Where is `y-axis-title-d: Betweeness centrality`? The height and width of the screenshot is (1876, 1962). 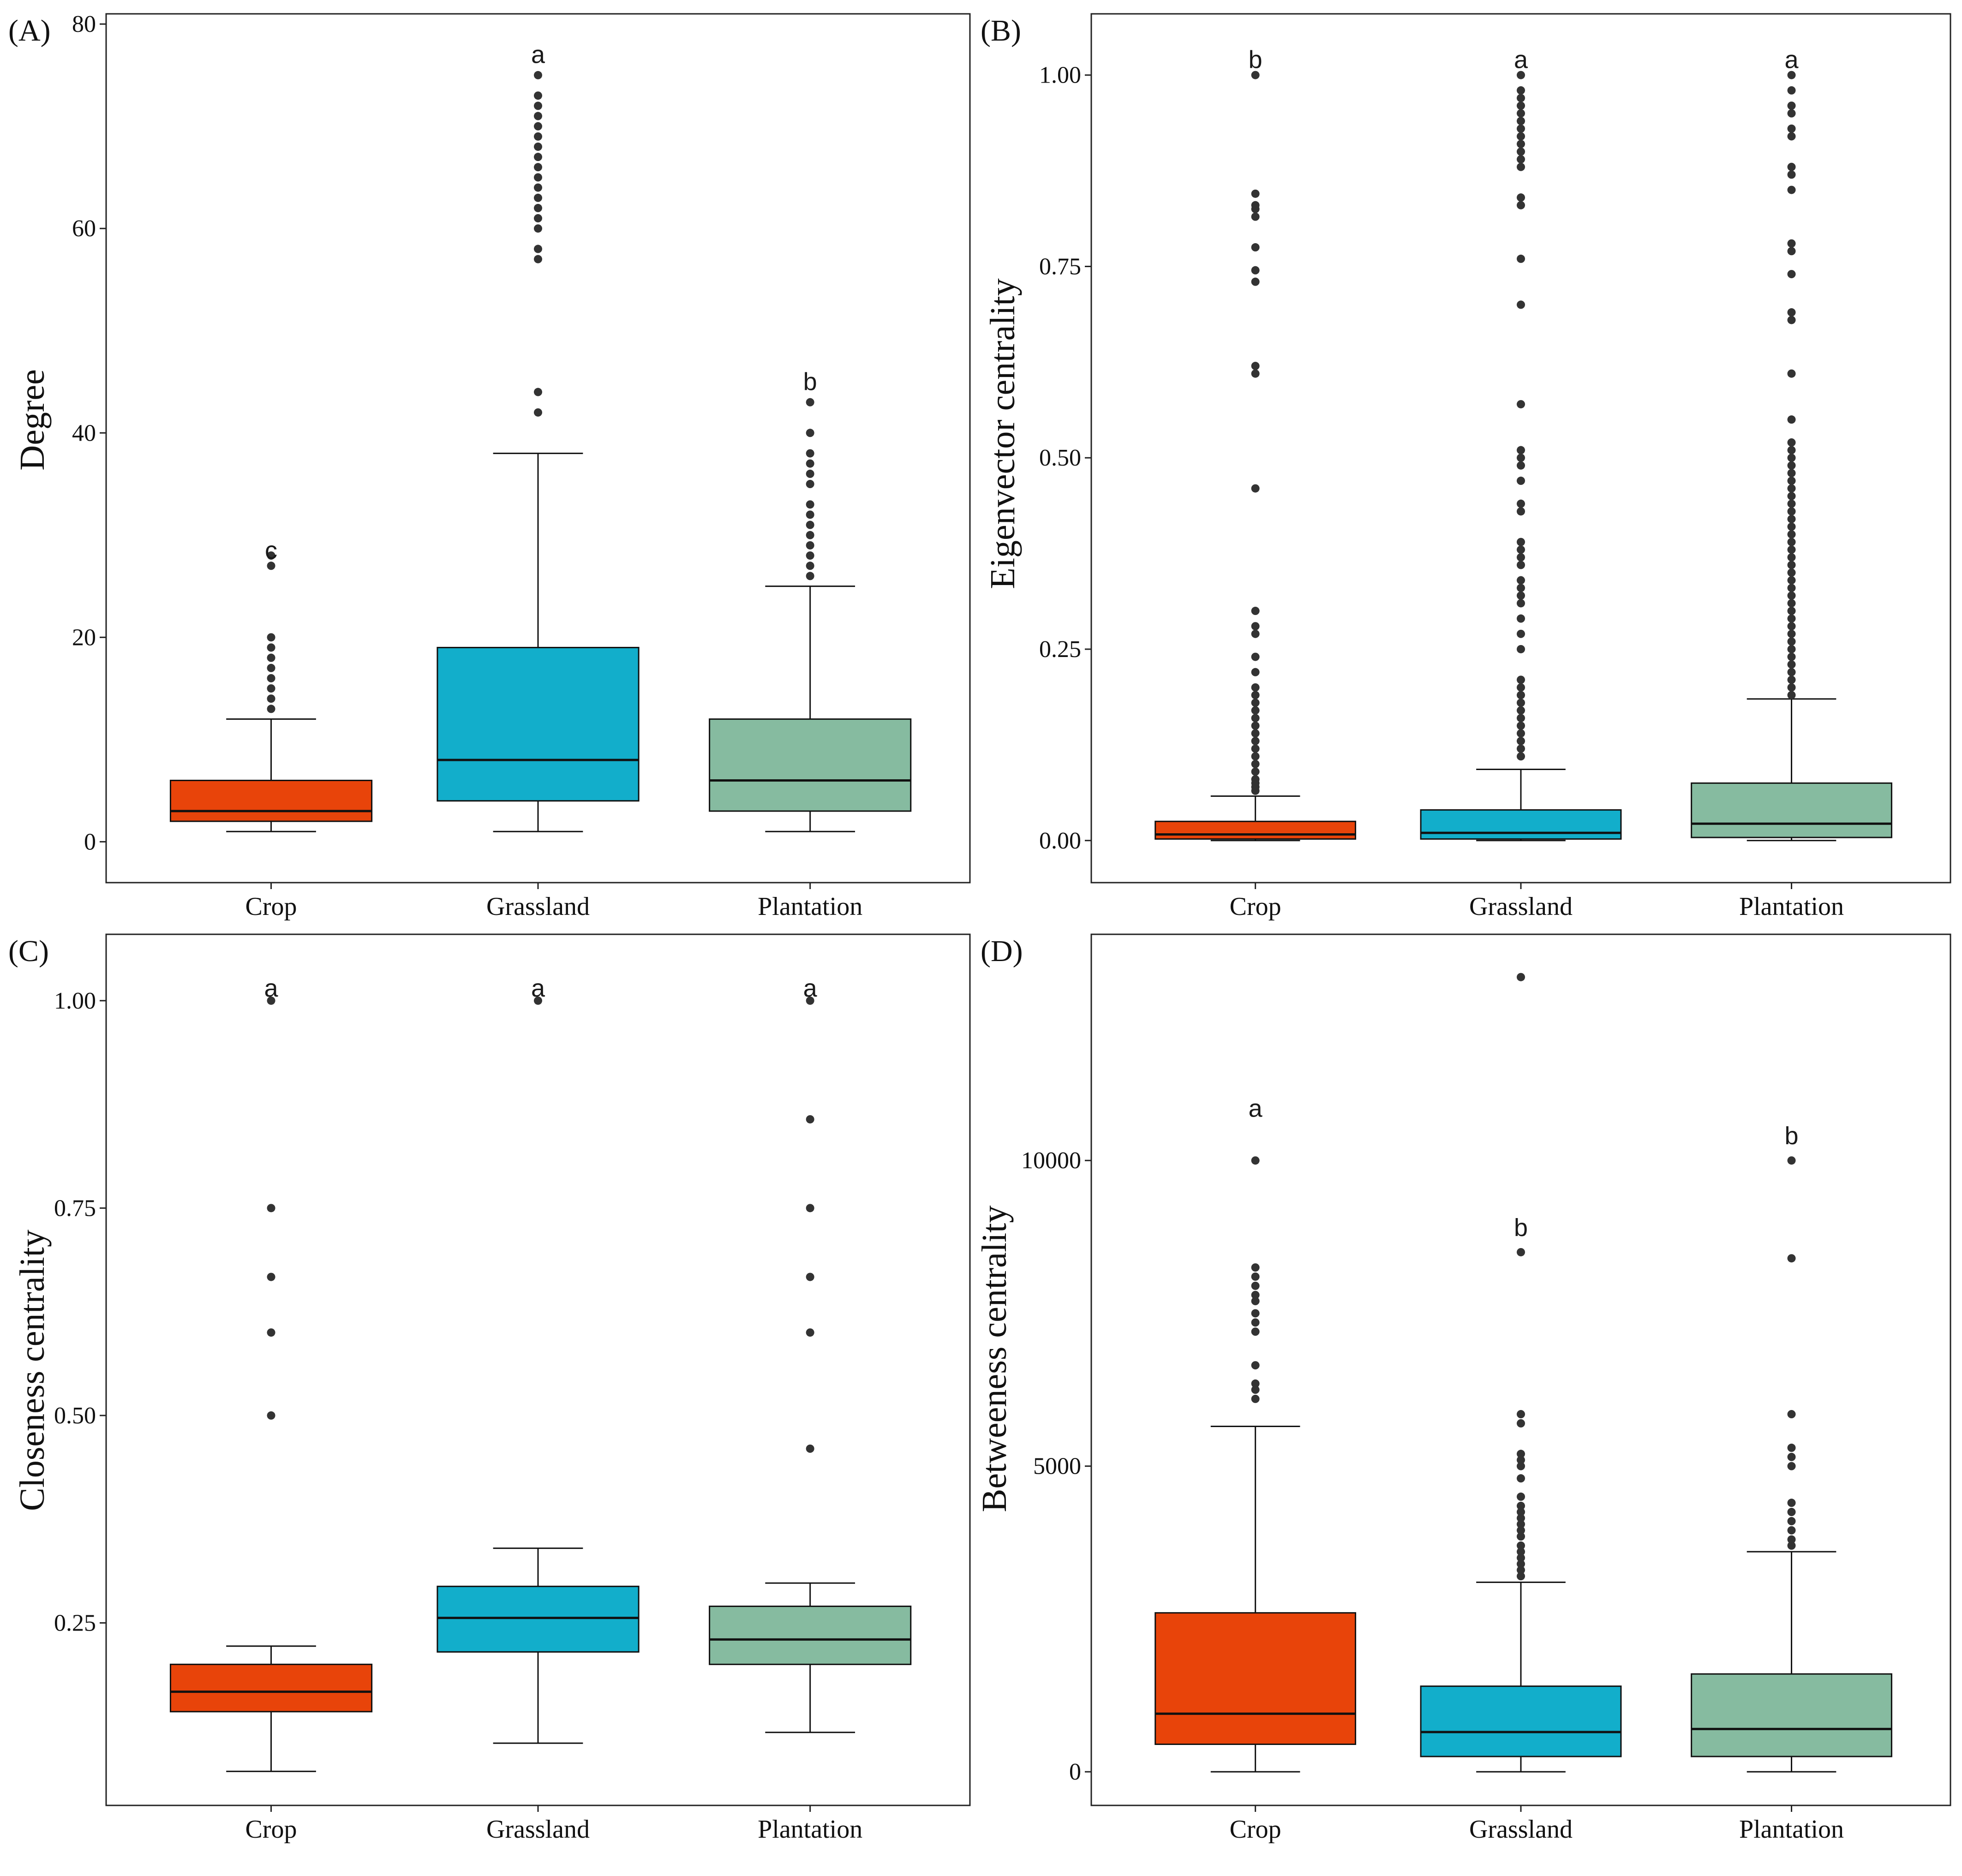 y-axis-title-d: Betweeness centrality is located at coordinates (994, 1359).